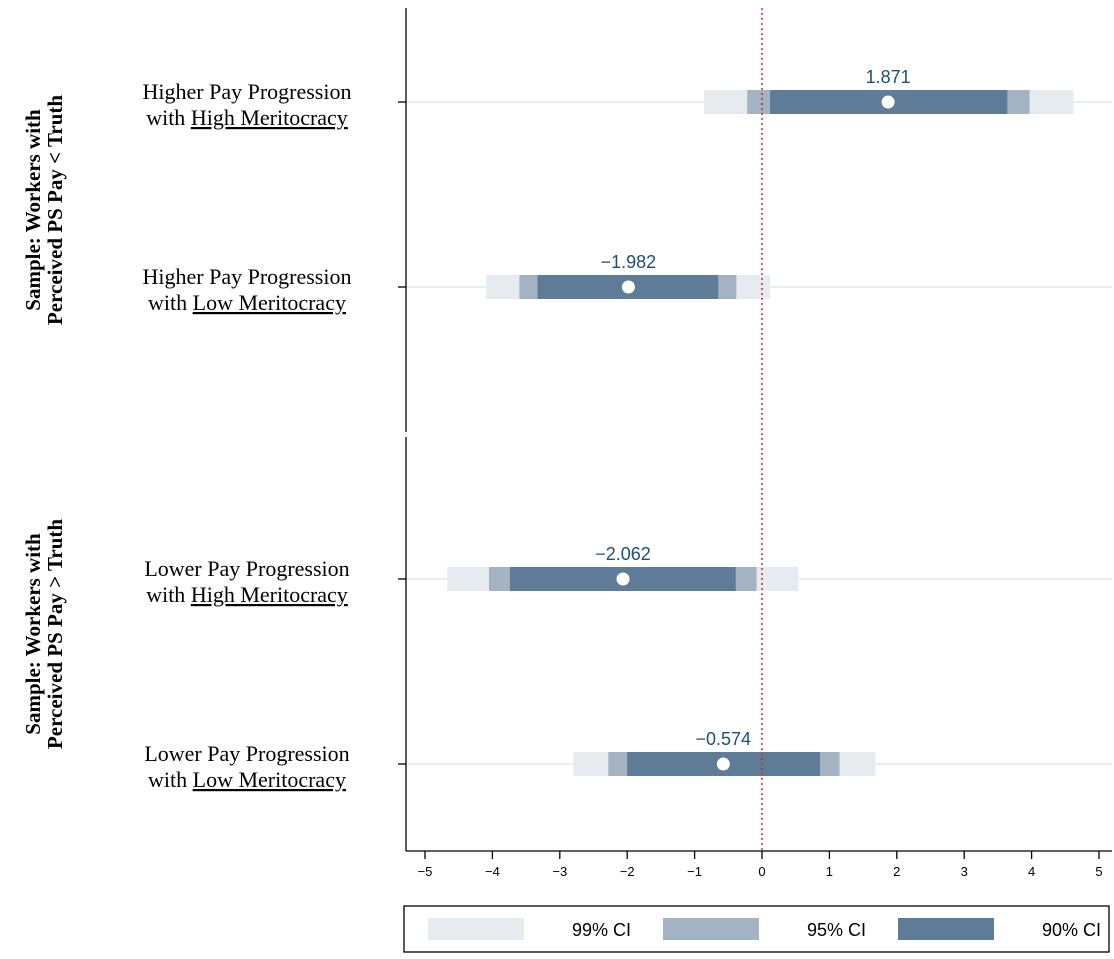 The width and height of the screenshot is (1114, 959). I want to click on x-tick-label: 4, so click(1031, 871).